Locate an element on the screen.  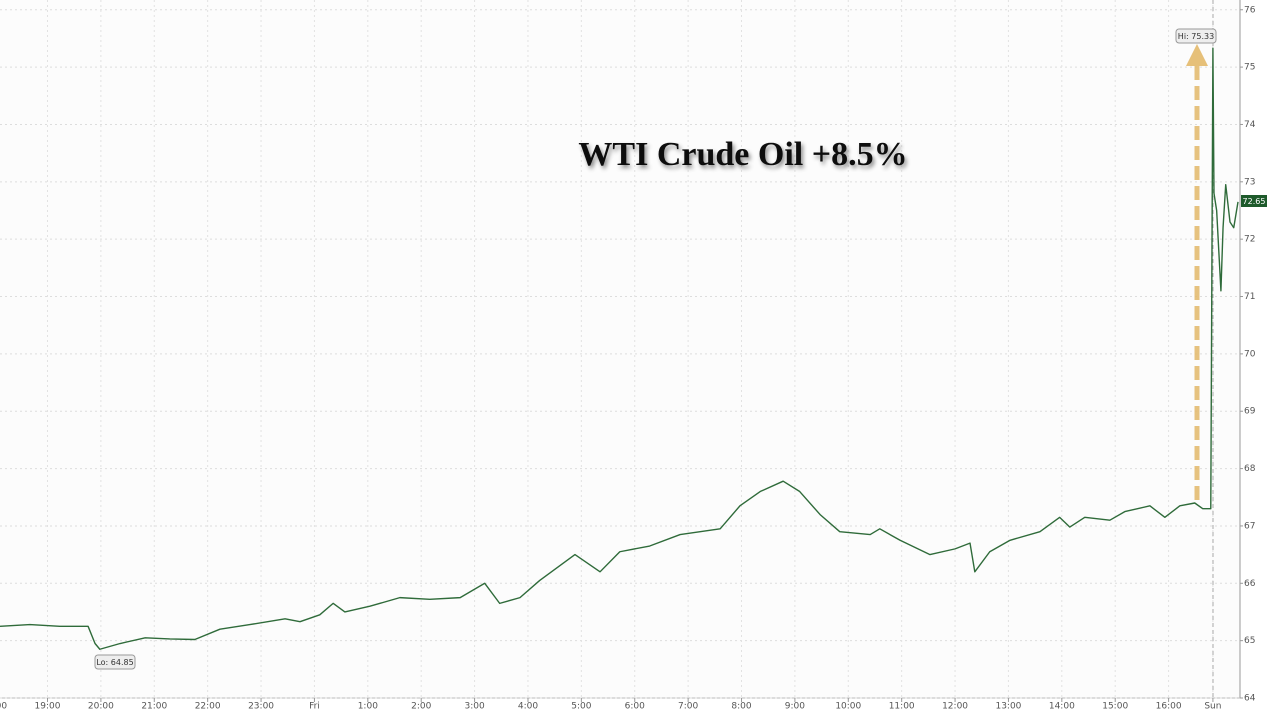
x-tick-label: 3:00 is located at coordinates (474, 707).